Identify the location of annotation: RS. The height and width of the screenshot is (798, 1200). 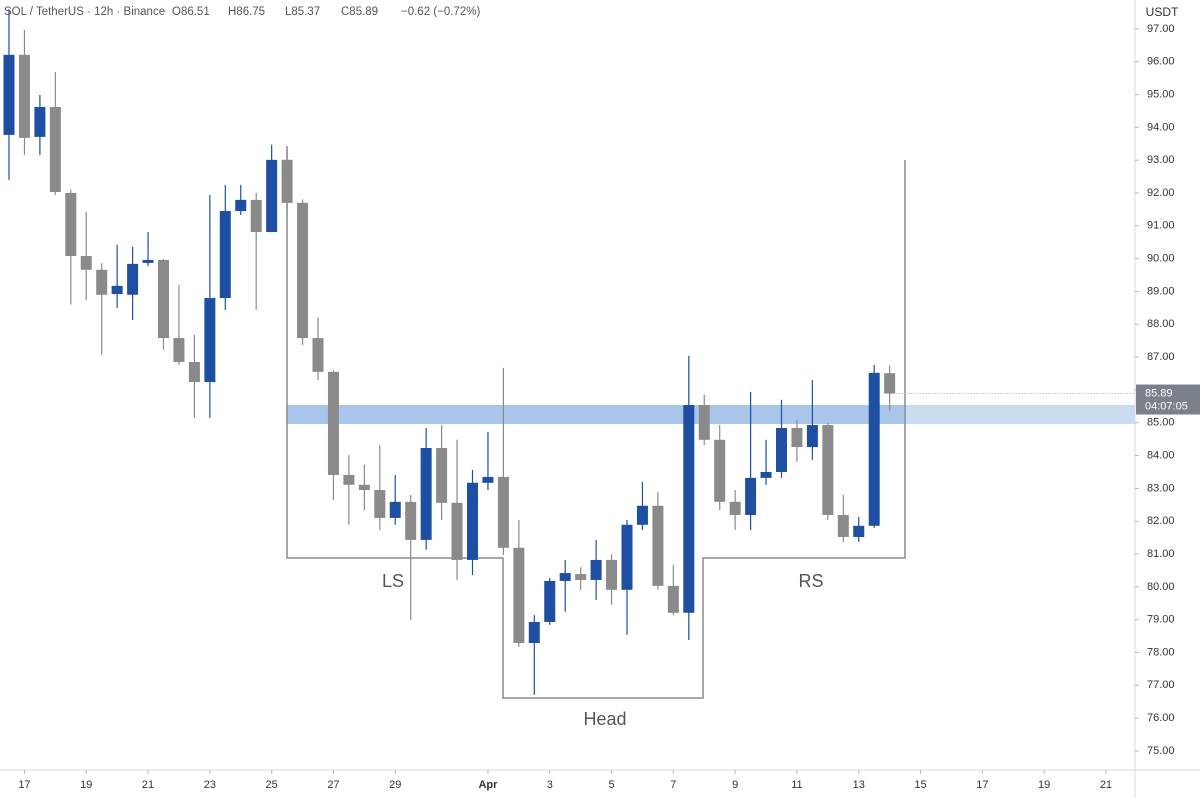
(810, 581).